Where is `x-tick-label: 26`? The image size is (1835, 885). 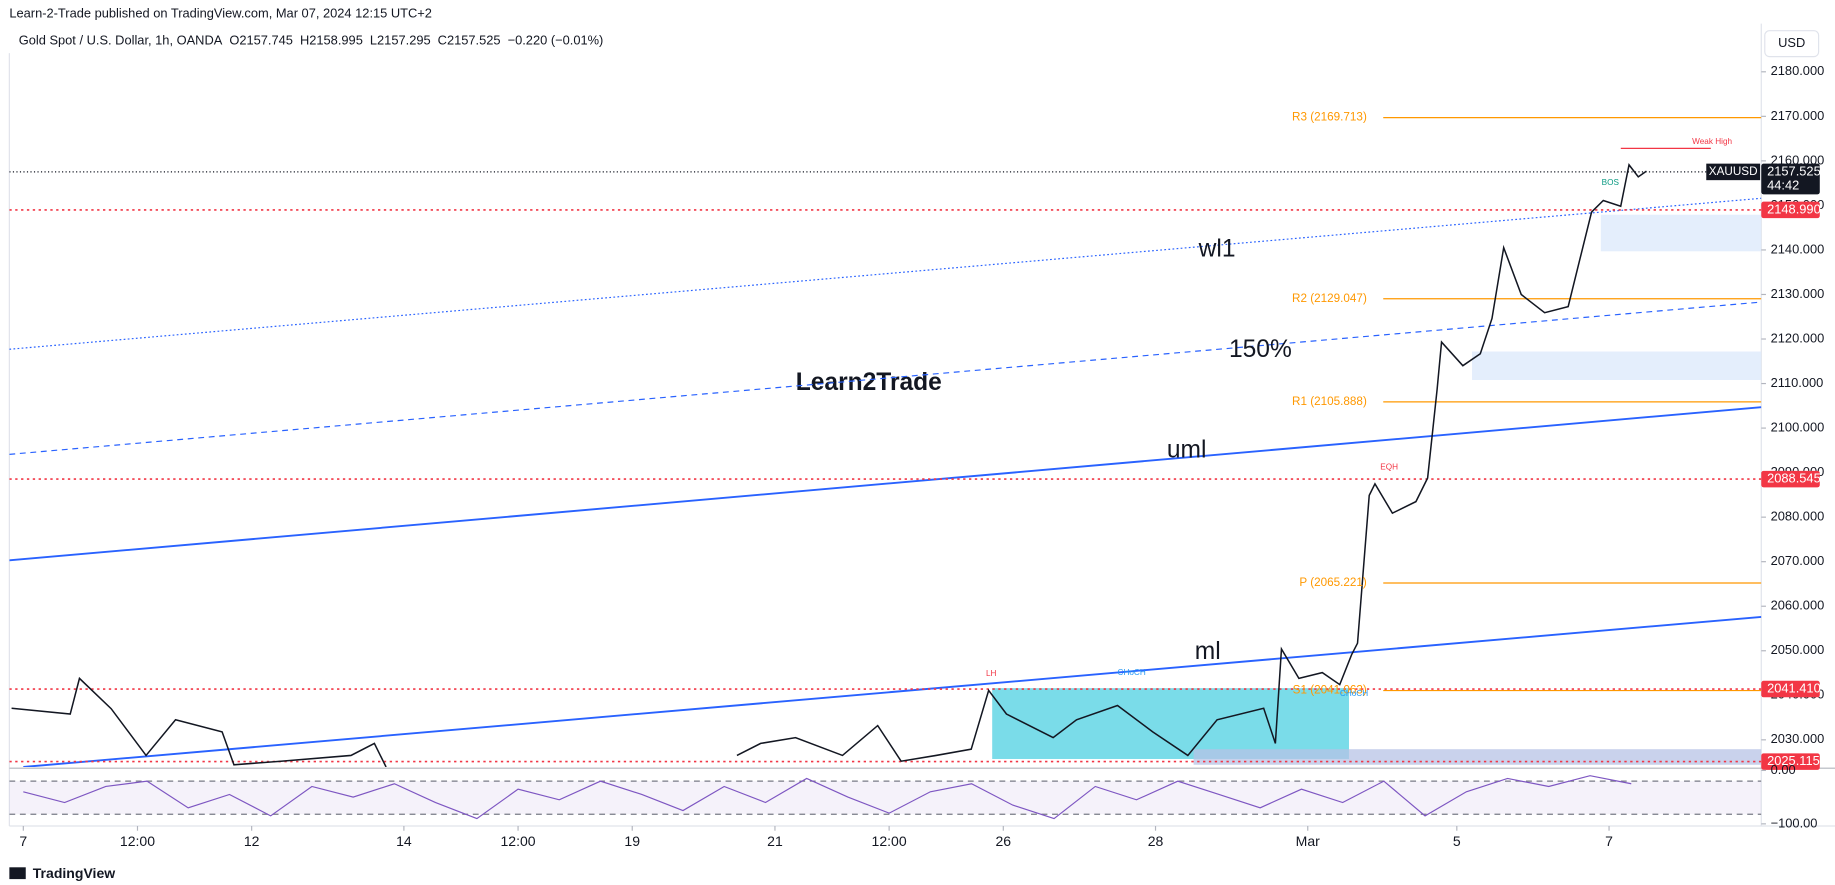 x-tick-label: 26 is located at coordinates (1003, 841).